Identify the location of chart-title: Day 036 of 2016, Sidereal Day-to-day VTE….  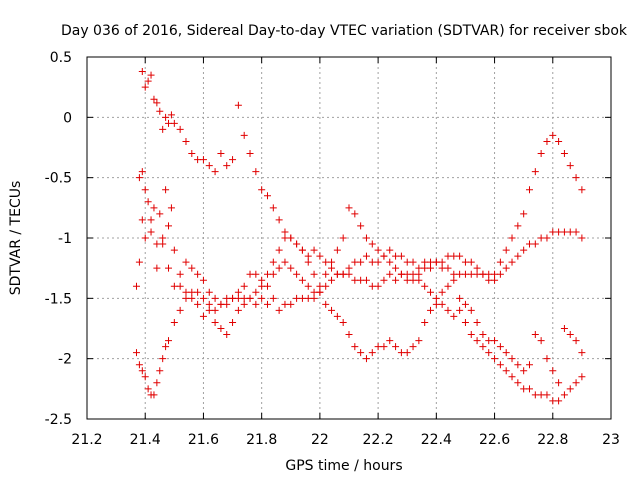
(344, 31).